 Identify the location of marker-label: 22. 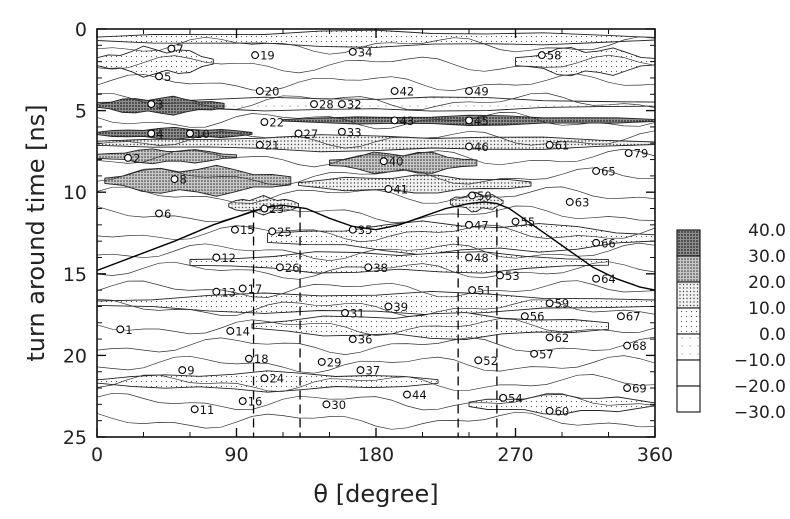
(276, 123).